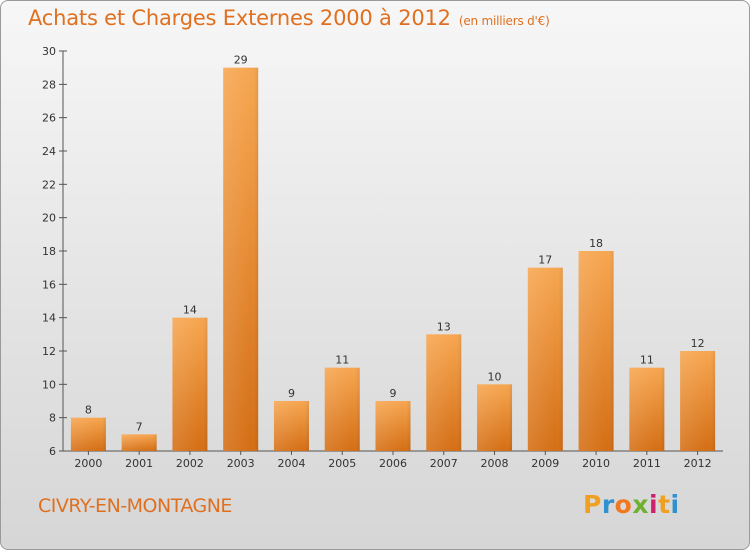  Describe the element at coordinates (241, 463) in the screenshot. I see `x-tick-label-2003: 2003` at that location.